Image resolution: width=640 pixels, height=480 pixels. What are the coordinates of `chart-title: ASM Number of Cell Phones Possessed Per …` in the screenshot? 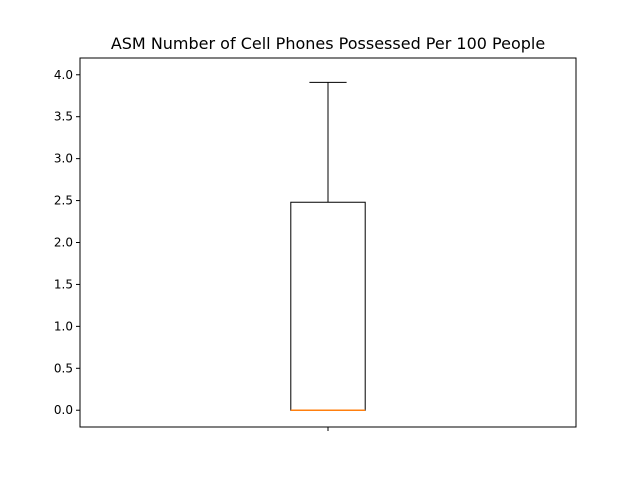 It's located at (328, 43).